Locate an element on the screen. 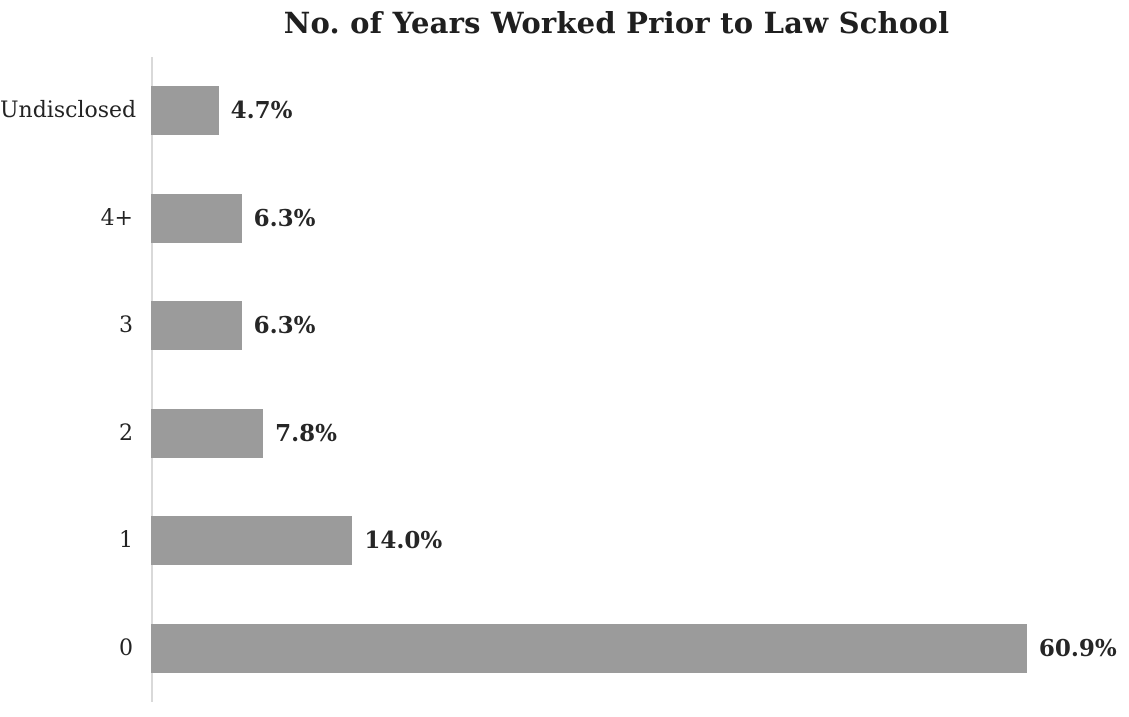 The width and height of the screenshot is (1129, 717). category-label: 1 is located at coordinates (126, 541).